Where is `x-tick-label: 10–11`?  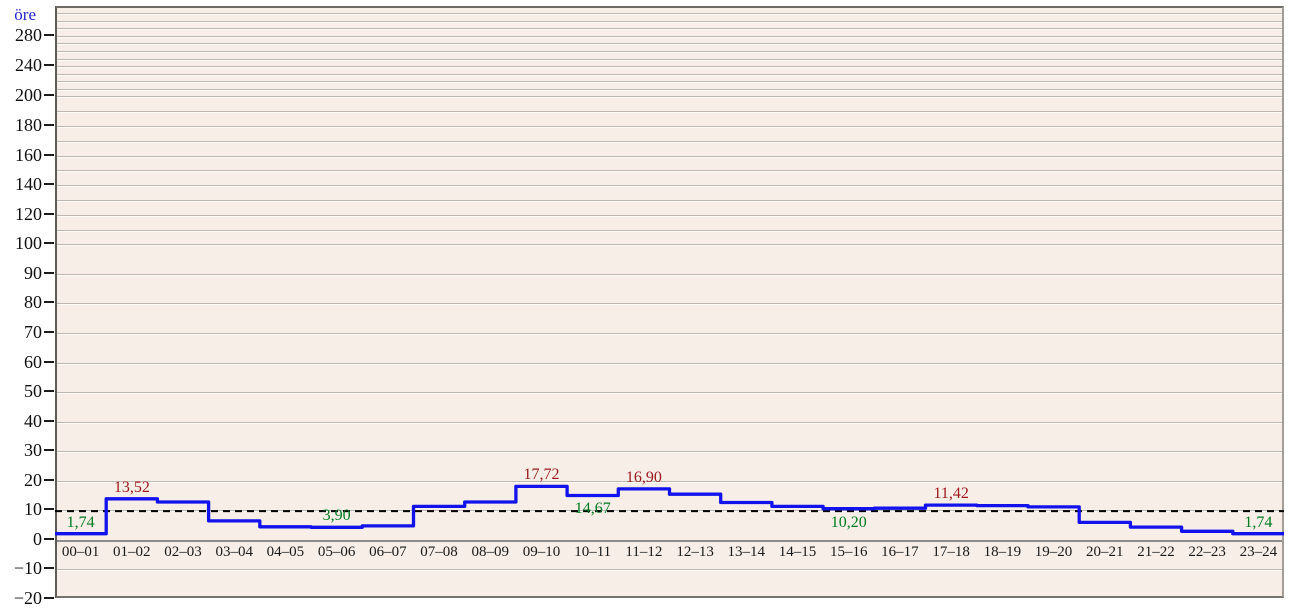 x-tick-label: 10–11 is located at coordinates (593, 552).